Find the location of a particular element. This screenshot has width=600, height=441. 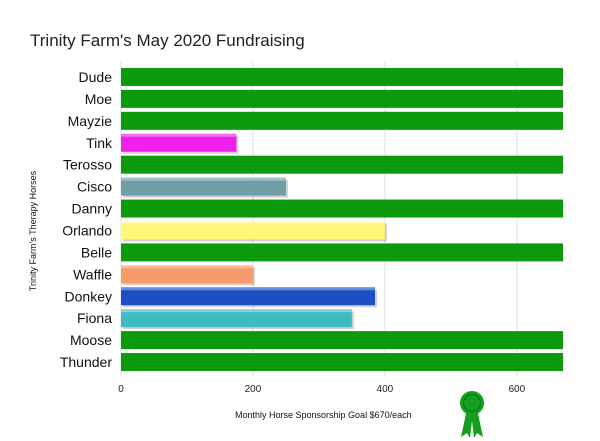

category-label: Belle is located at coordinates (96, 252).